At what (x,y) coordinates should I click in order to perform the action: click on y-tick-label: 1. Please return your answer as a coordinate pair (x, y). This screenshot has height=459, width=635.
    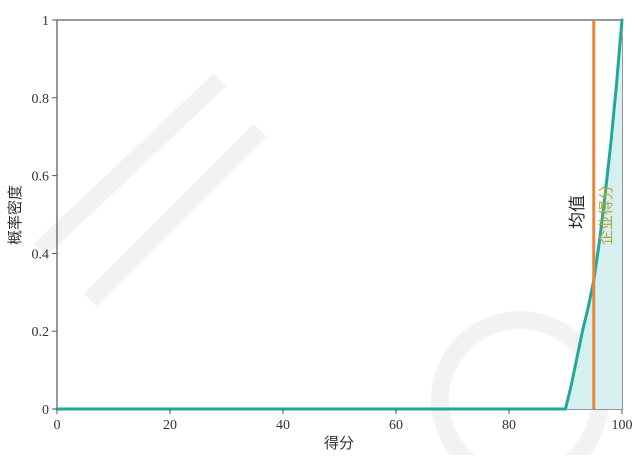
    Looking at the image, I should click on (45, 21).